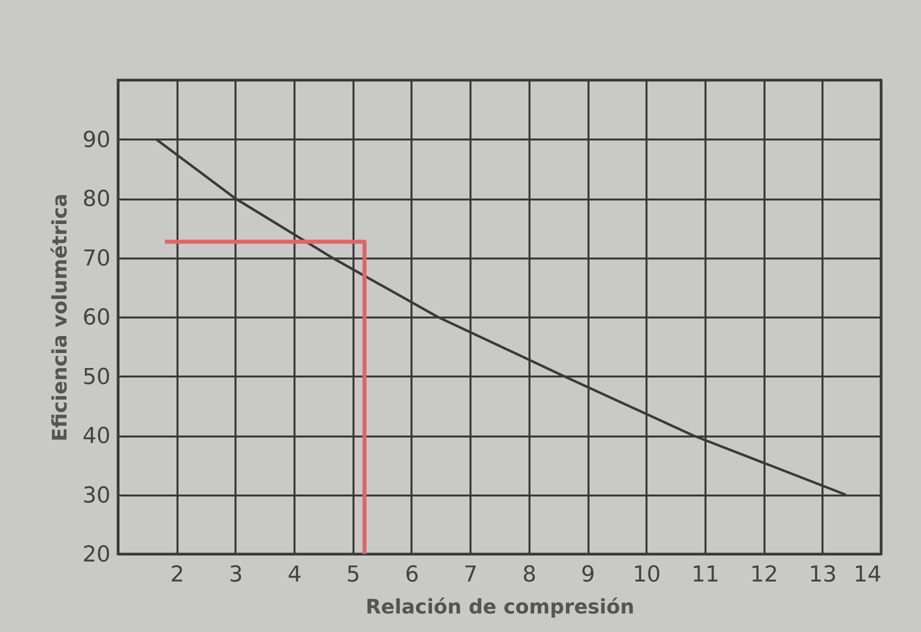  I want to click on x-tick-label: 8, so click(529, 575).